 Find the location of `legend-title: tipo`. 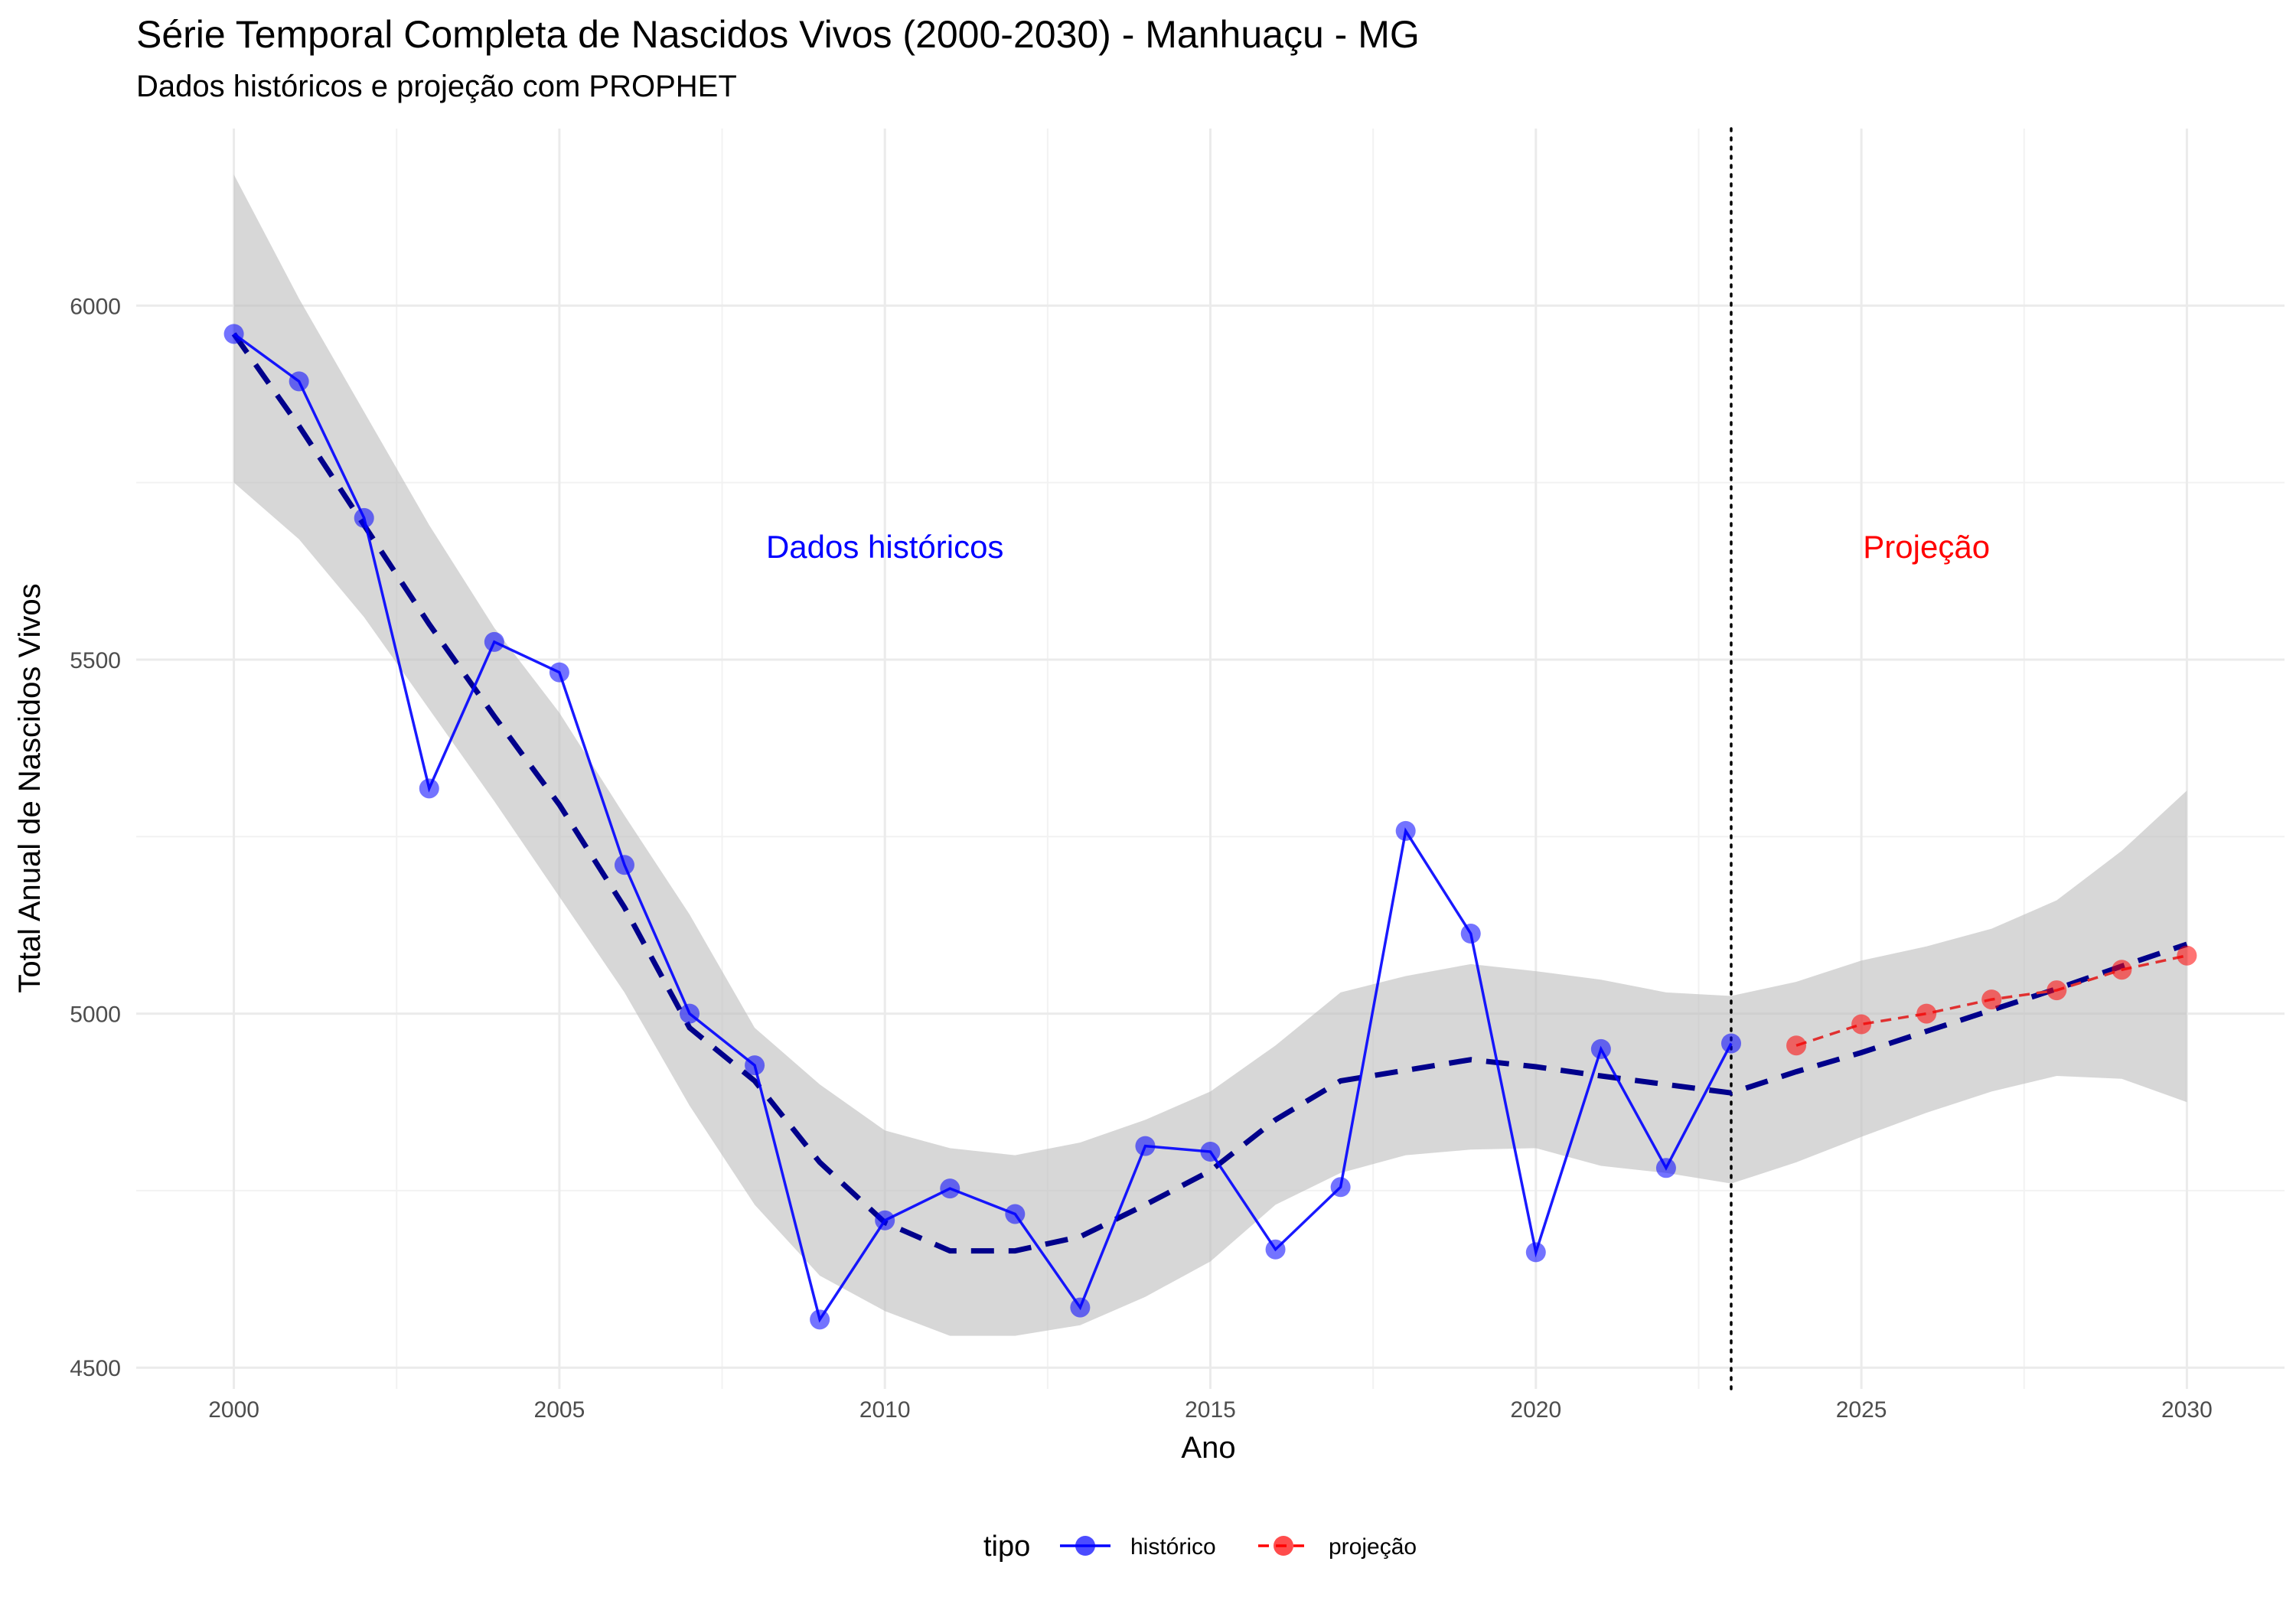

legend-title: tipo is located at coordinates (1006, 1546).